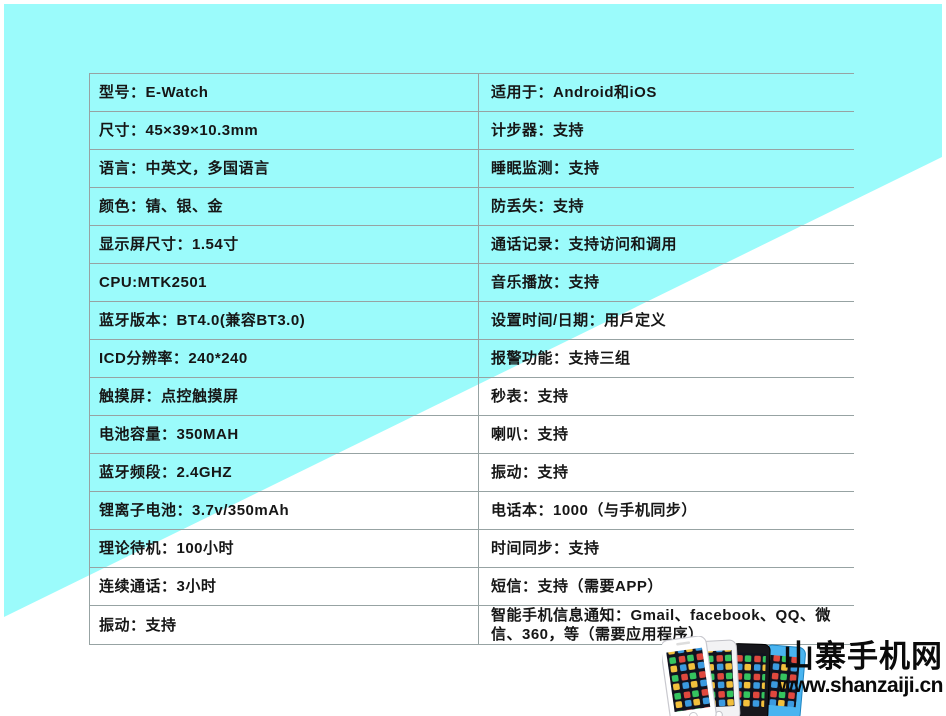 This screenshot has height=716, width=946. I want to click on white-phone-icon, so click(689, 676).